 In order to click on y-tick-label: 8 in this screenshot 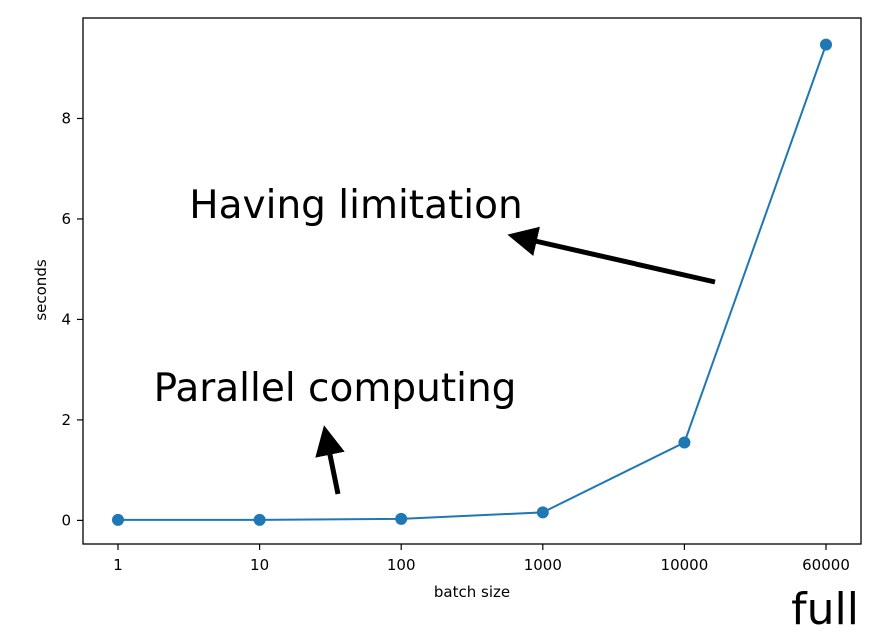, I will do `click(66, 118)`.